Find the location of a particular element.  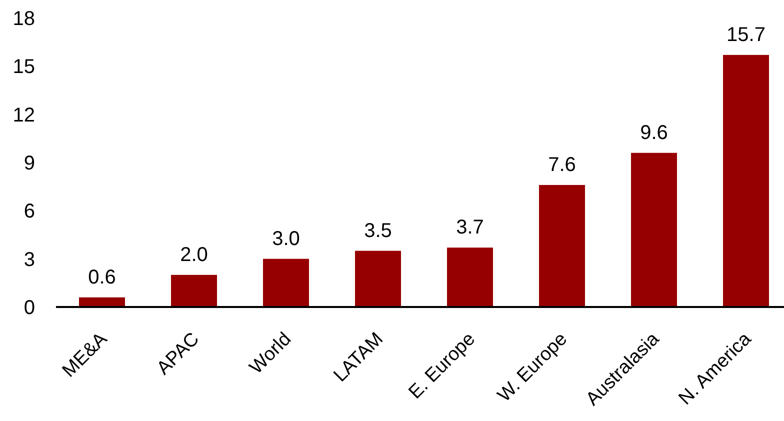

y-tick-label: 6 is located at coordinates (29, 211).